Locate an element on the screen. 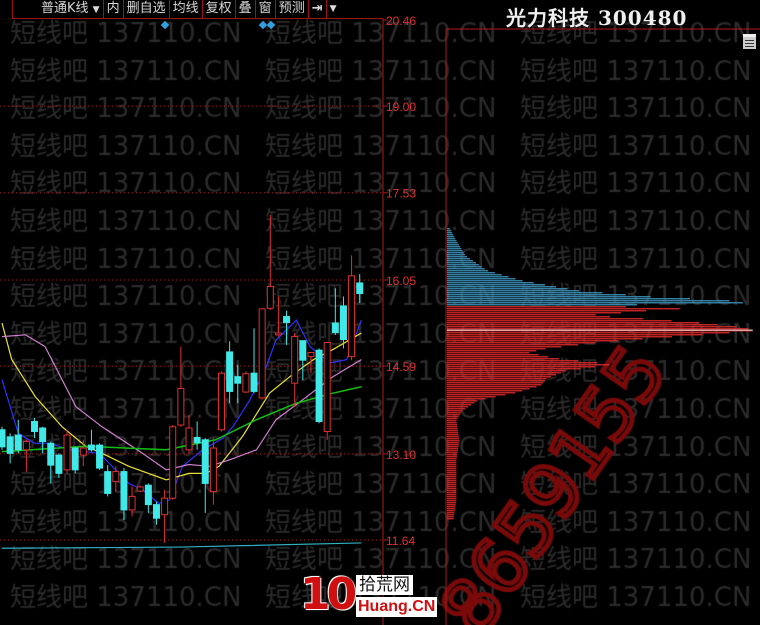 Image resolution: width=760 pixels, height=625 pixels. toolbar-button-remove-watchlist: 删自选 is located at coordinates (147, 9).